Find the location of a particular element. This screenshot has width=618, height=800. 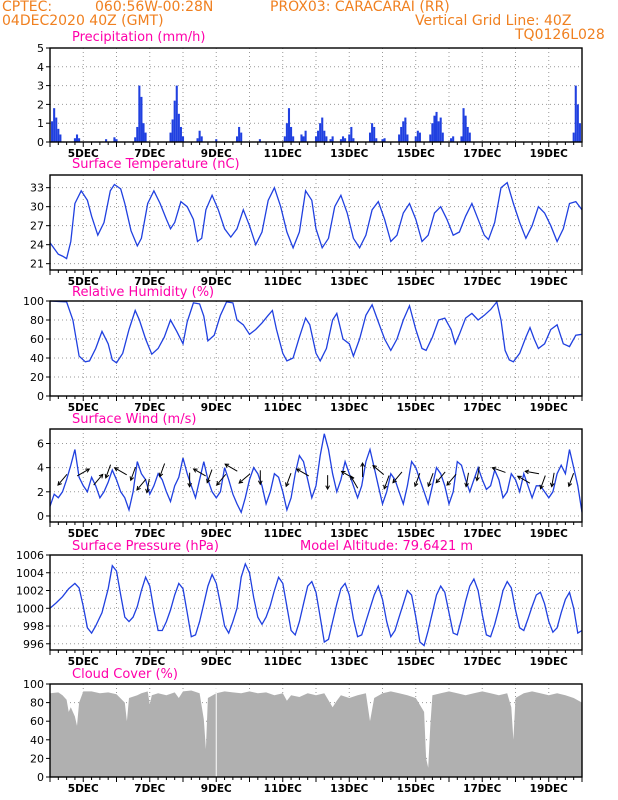

header-station: PROX03: CARACARAI (RR) is located at coordinates (360, 7).